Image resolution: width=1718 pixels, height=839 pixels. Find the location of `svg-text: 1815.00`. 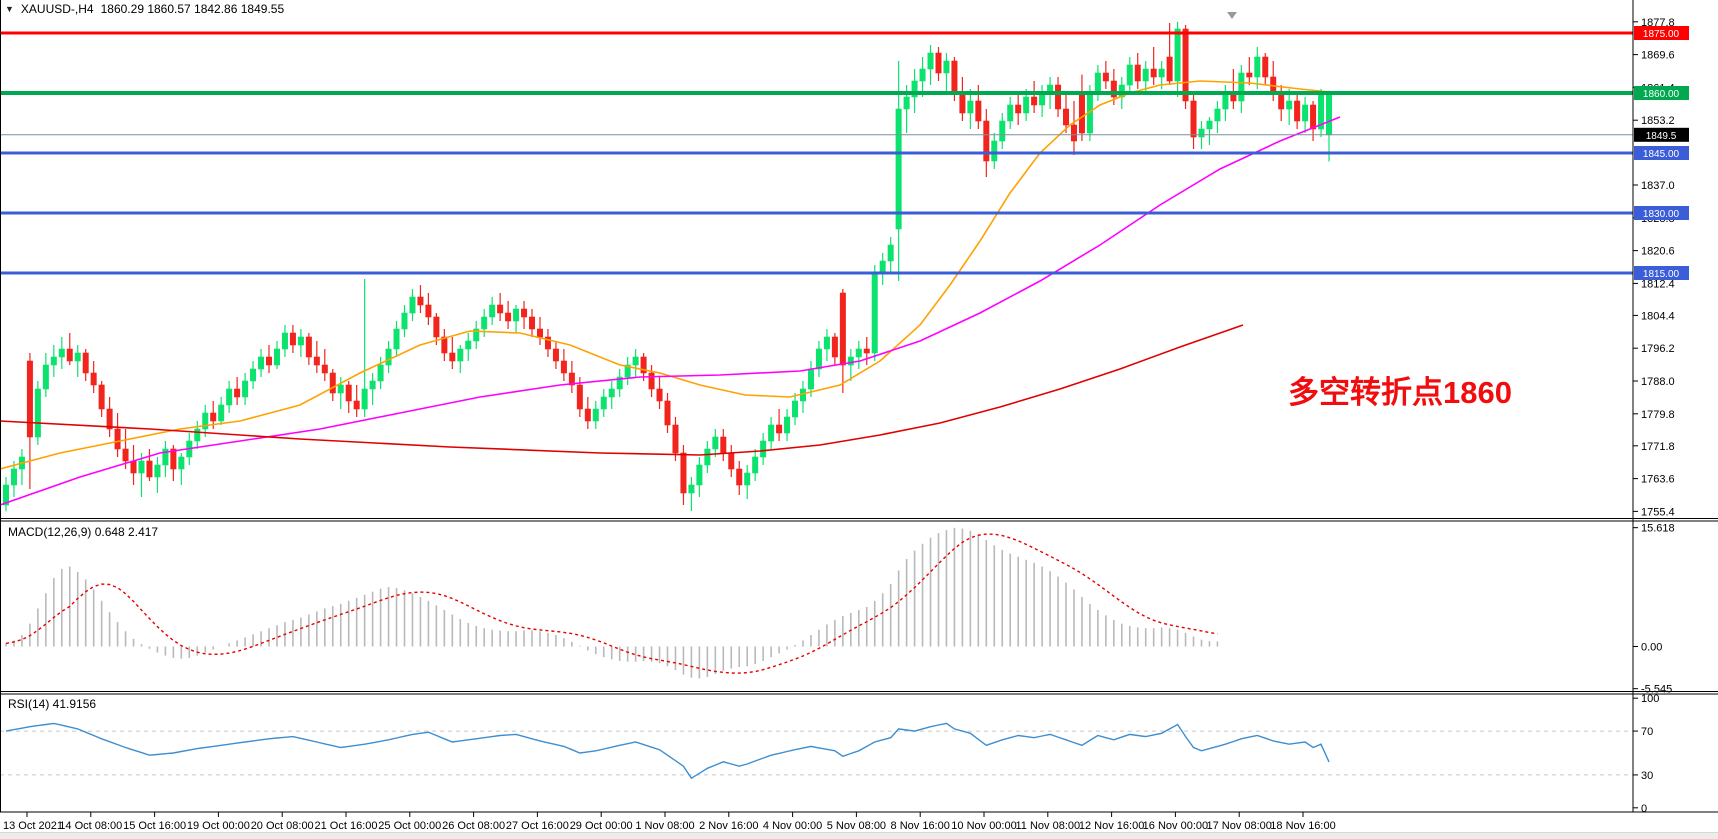

svg-text: 1815.00 is located at coordinates (1661, 274).